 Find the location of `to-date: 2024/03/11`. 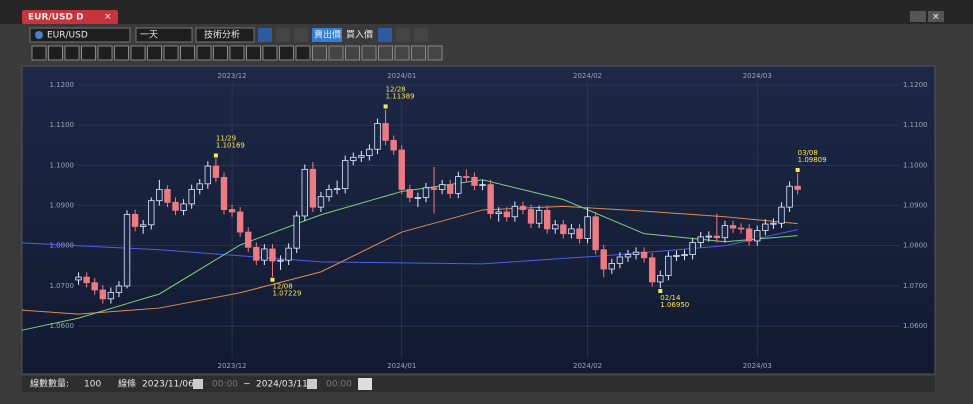

to-date: 2024/03/11 is located at coordinates (282, 385).